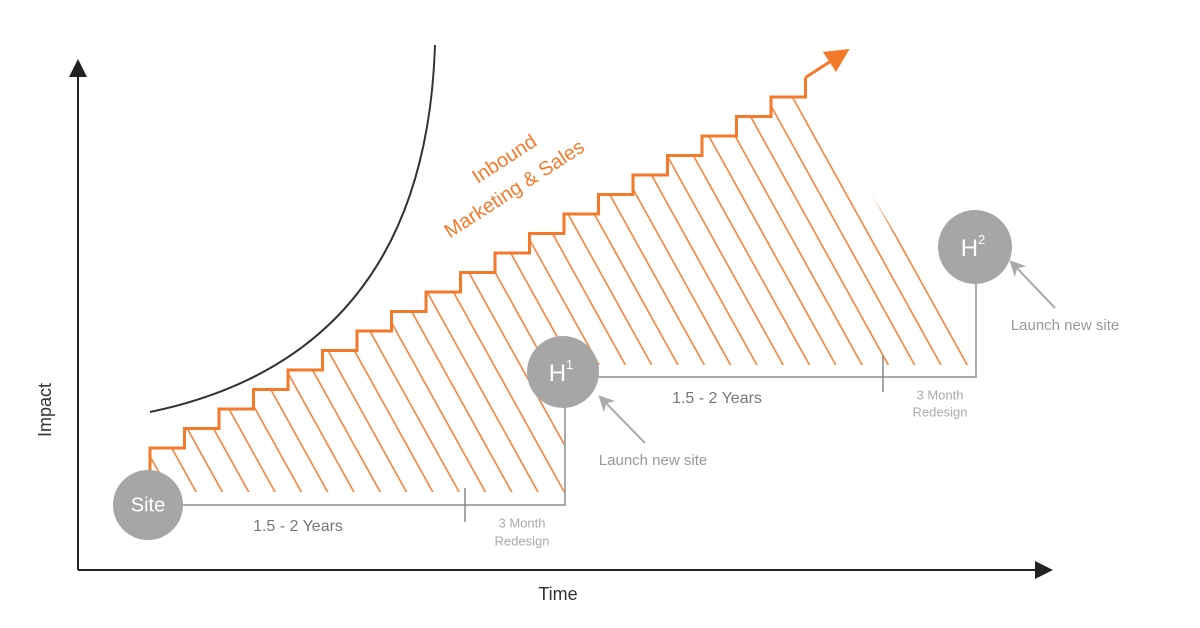  I want to click on x-axis-label: Time, so click(557, 594).